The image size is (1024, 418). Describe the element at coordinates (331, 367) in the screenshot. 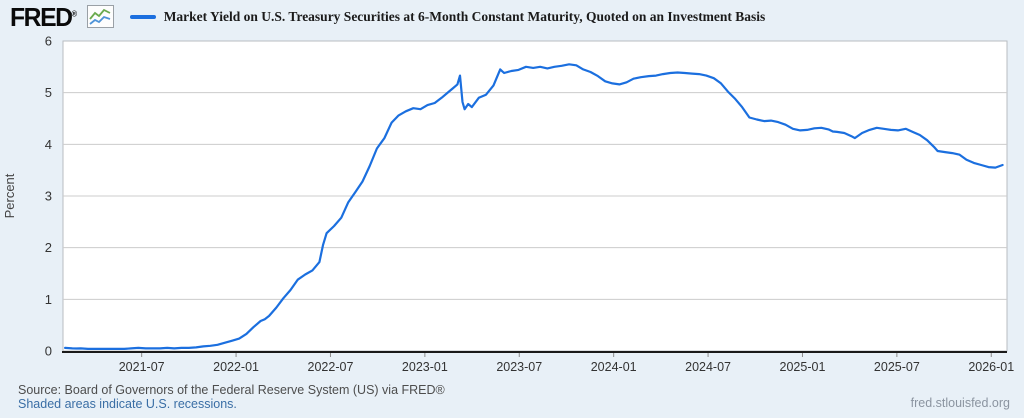

I see `x-tick-label: 2022-07` at that location.